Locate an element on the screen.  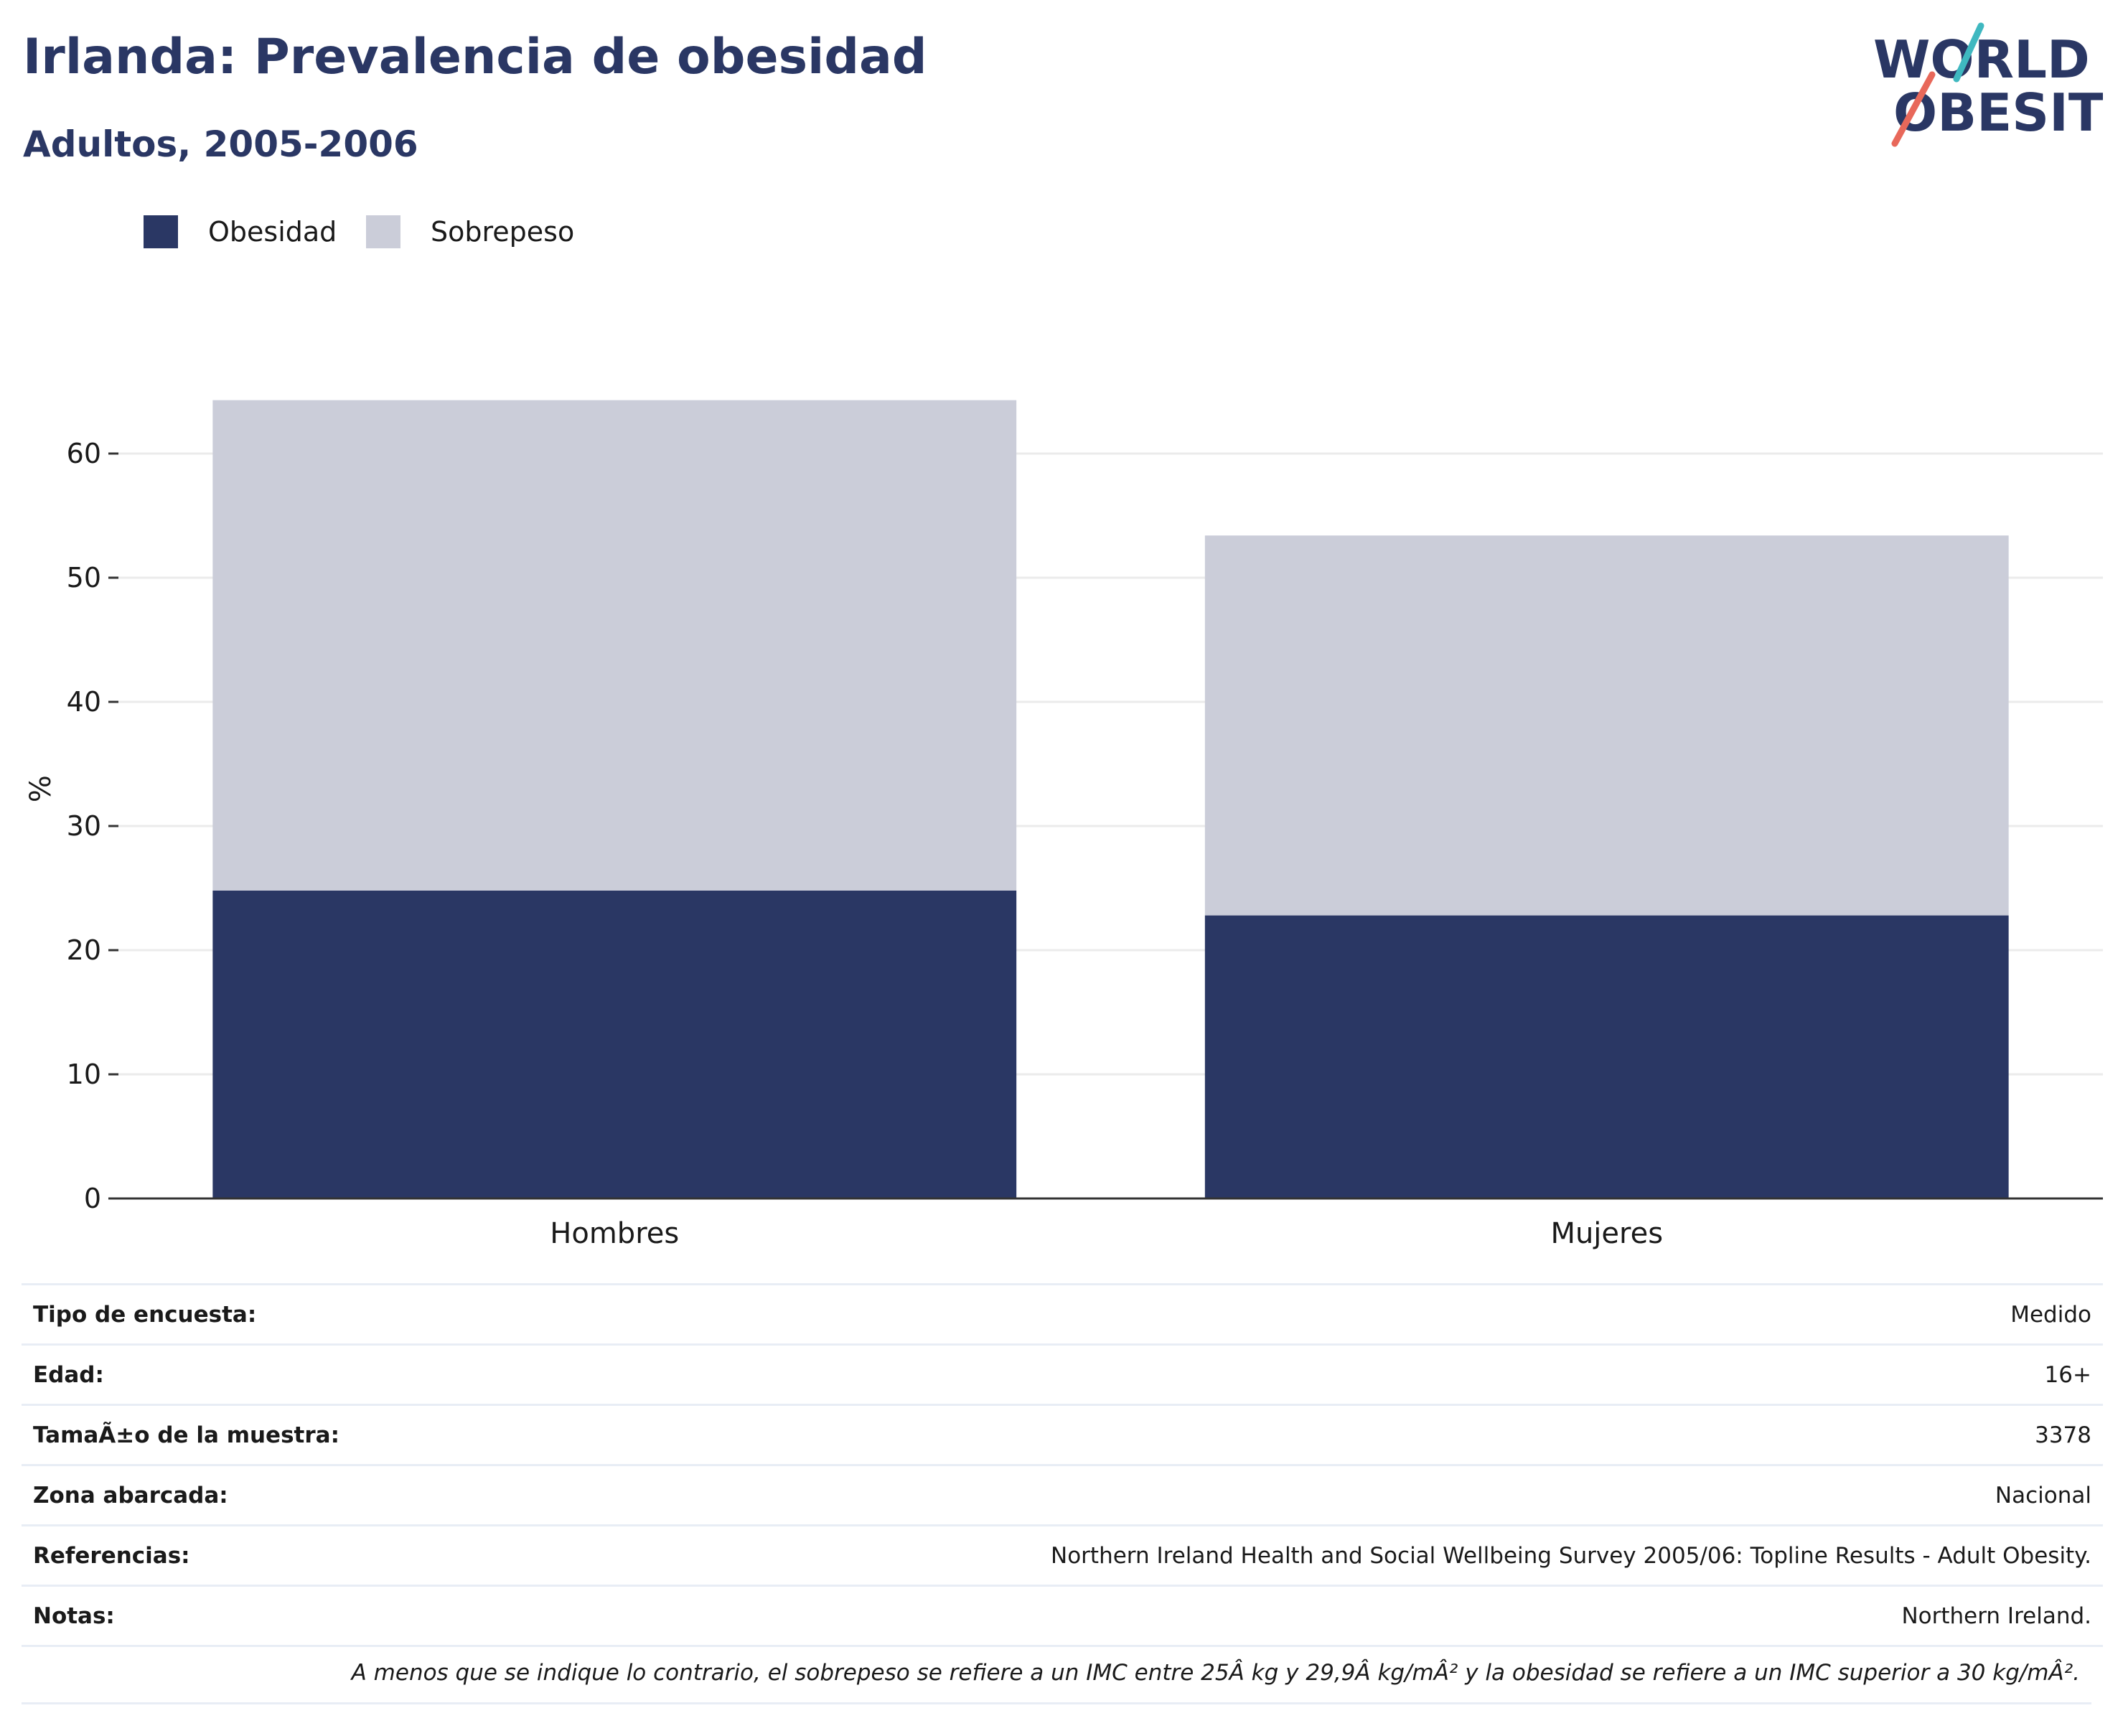
page-subtitle: Adultos, 2005-2006 is located at coordinates (220, 144).